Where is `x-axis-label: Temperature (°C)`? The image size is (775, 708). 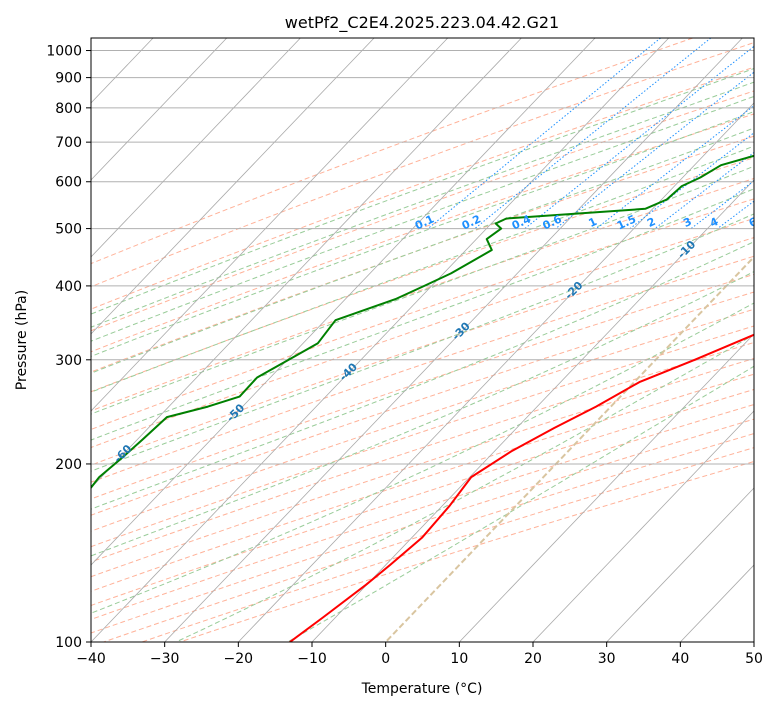
x-axis-label: Temperature (°C) is located at coordinates (422, 689).